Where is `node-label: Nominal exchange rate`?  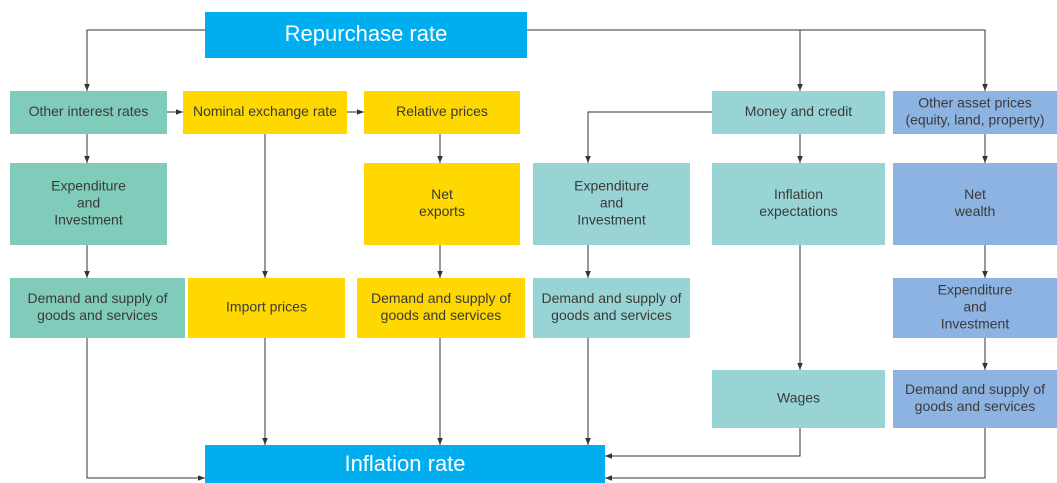
node-label: Nominal exchange rate is located at coordinates (265, 111).